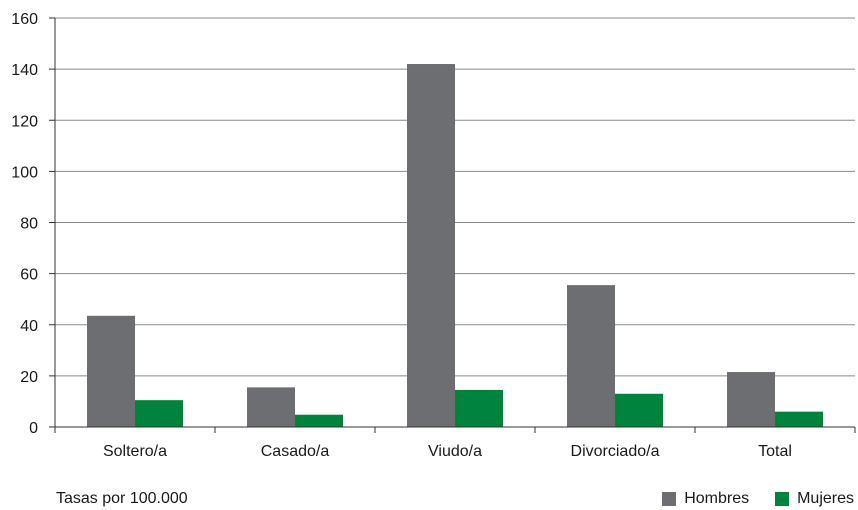 Image resolution: width=858 pixels, height=510 pixels. What do you see at coordinates (122, 498) in the screenshot?
I see `rate-note: Tasas por 100.000` at bounding box center [122, 498].